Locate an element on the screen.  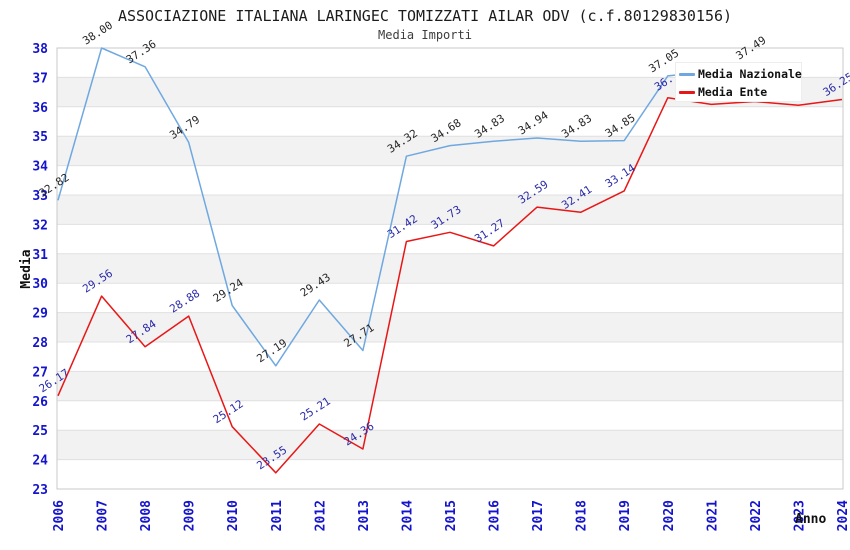
y-tick-label: 29 is located at coordinates (40, 314).